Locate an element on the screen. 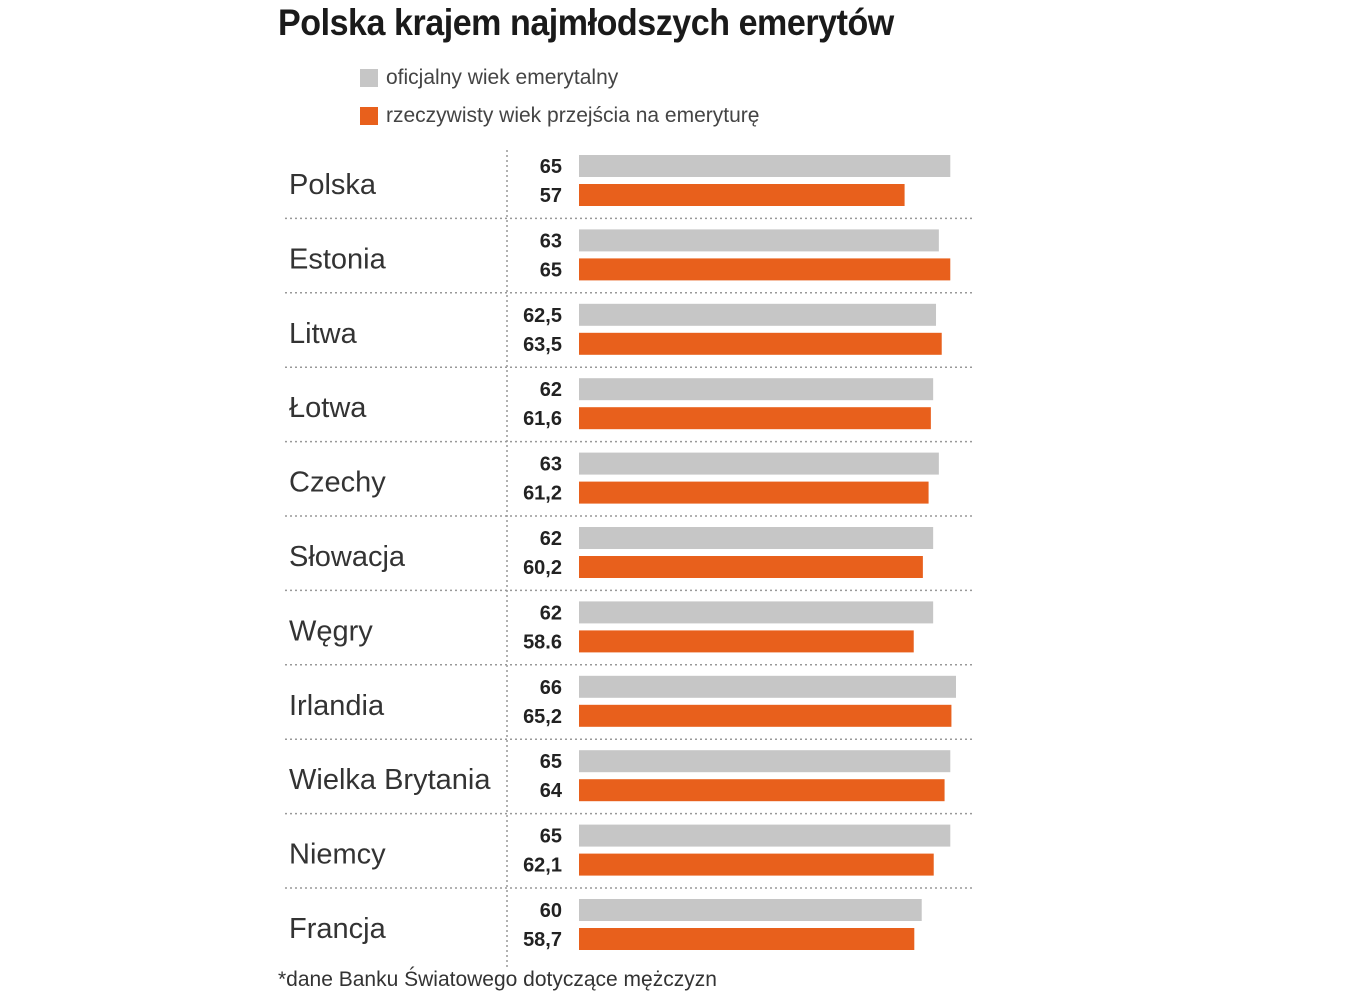  category-label: Czechy is located at coordinates (337, 483).